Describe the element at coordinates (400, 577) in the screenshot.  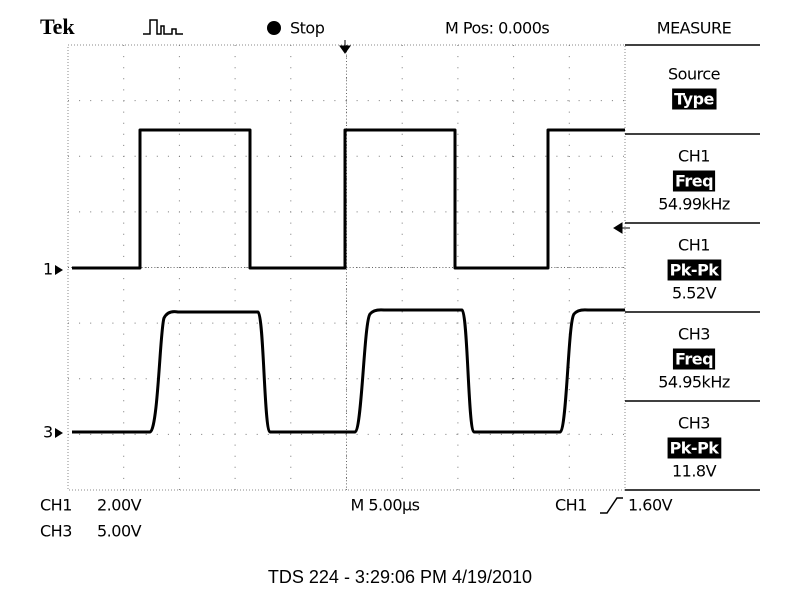
I see `footer: TDS 224 - 3:29:06 PM 4/19/2010` at that location.